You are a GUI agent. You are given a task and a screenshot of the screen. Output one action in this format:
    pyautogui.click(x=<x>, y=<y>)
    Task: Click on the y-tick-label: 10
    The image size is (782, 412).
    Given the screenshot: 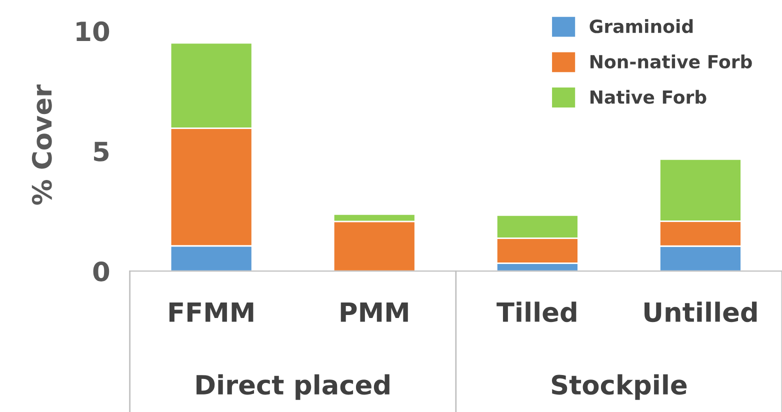 What is the action you would take?
    pyautogui.click(x=93, y=31)
    